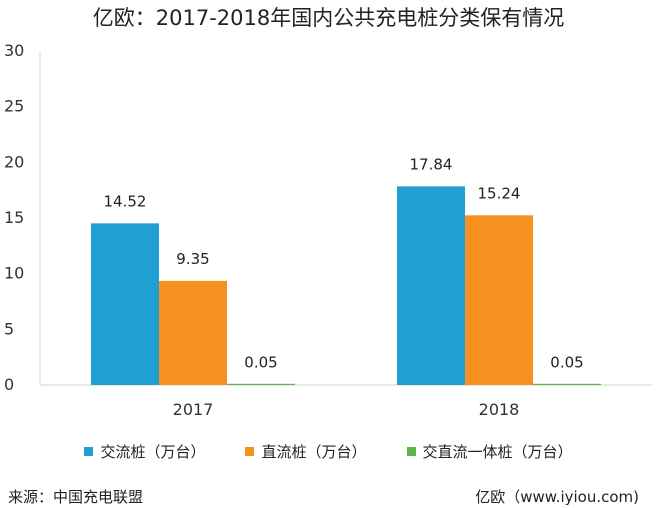 The height and width of the screenshot is (508, 657). What do you see at coordinates (14, 161) in the screenshot?
I see `y-tick-label: 20` at bounding box center [14, 161].